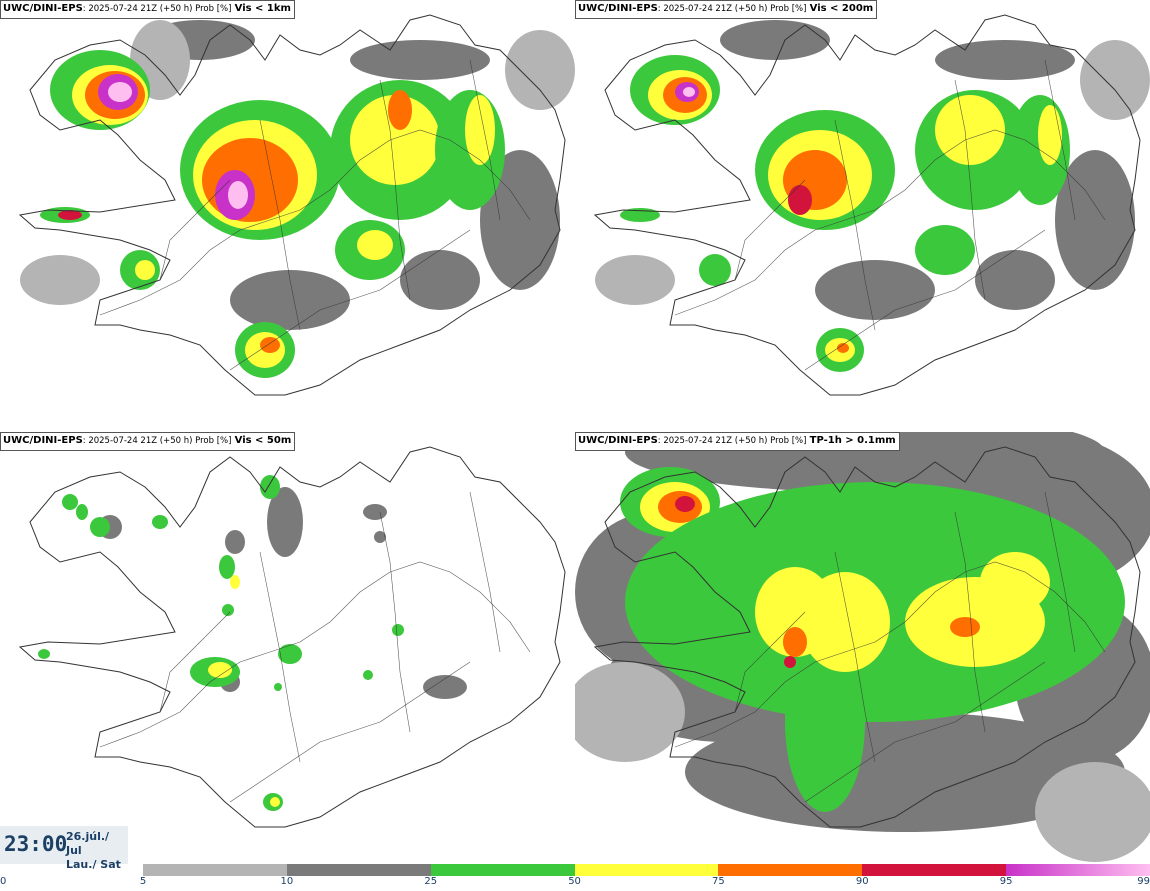 The image size is (1150, 891). I want to click on colorbar-label: 75, so click(718, 881).